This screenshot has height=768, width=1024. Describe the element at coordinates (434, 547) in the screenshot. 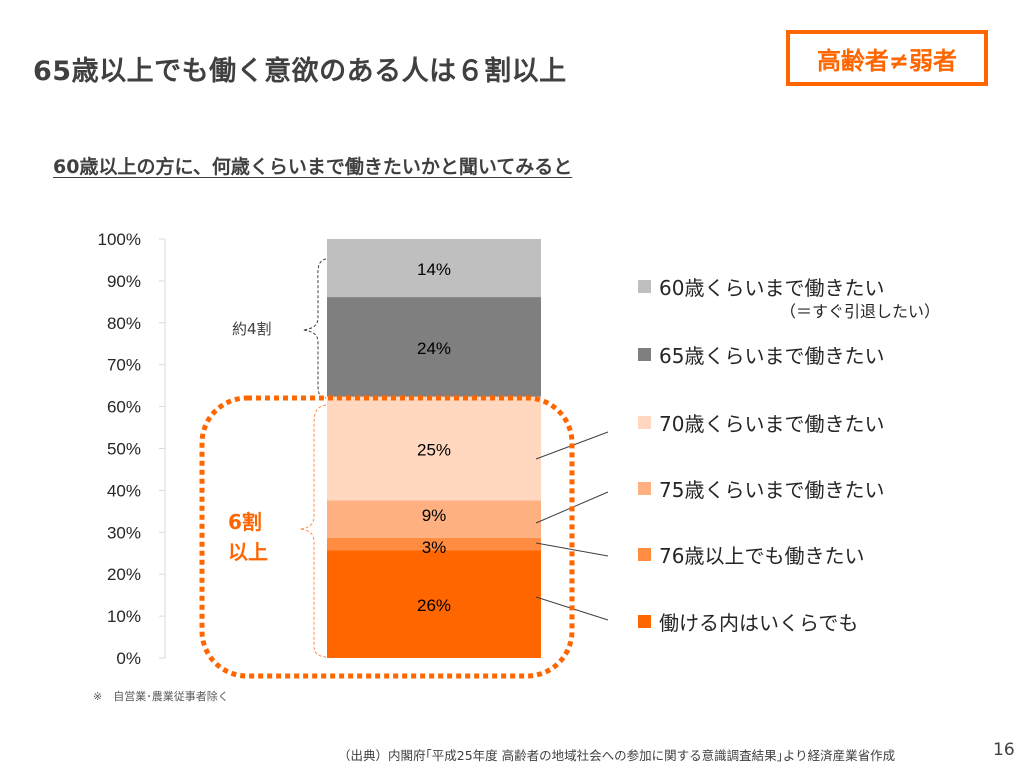

I see `bar-data-label: 3%` at that location.